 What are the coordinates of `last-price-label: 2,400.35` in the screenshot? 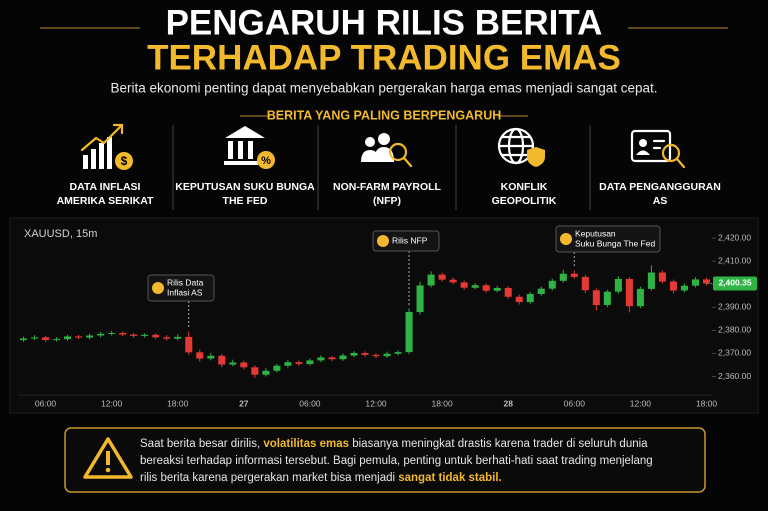 It's located at (734, 283).